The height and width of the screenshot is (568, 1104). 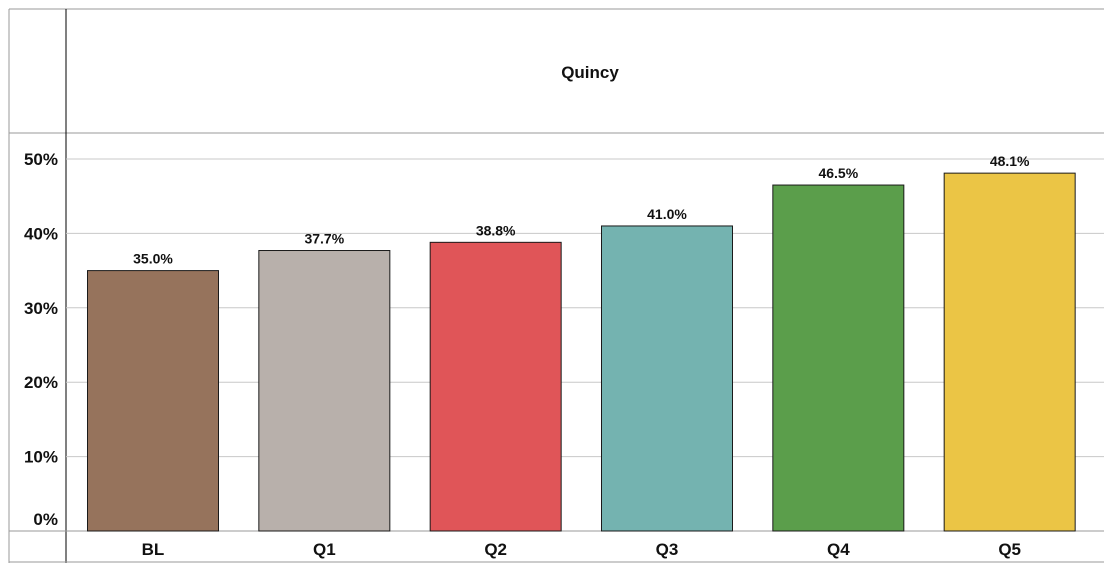 What do you see at coordinates (41, 159) in the screenshot?
I see `y-tick-label: 50%` at bounding box center [41, 159].